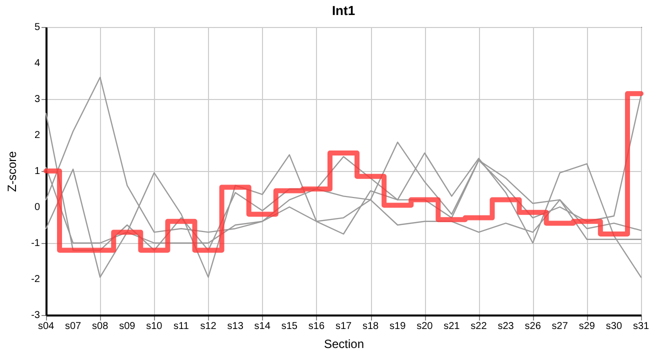 This screenshot has width=660, height=360. What do you see at coordinates (452, 326) in the screenshot?
I see `x-tick-label: s21` at bounding box center [452, 326].